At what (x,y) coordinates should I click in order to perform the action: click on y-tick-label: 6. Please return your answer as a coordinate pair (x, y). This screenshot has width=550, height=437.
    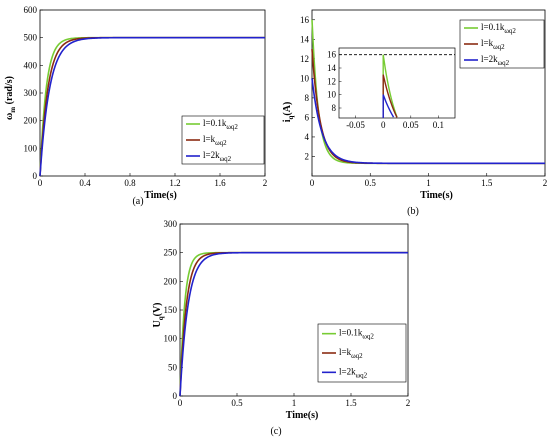
    Looking at the image, I should click on (307, 117).